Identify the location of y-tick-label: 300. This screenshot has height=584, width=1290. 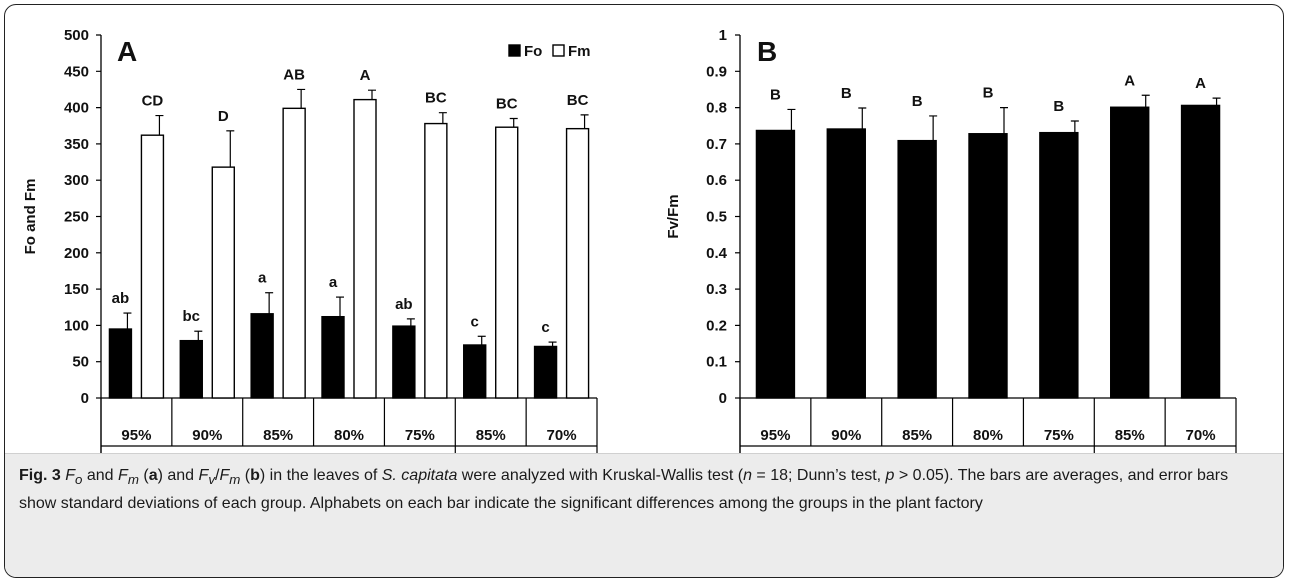
(76, 180).